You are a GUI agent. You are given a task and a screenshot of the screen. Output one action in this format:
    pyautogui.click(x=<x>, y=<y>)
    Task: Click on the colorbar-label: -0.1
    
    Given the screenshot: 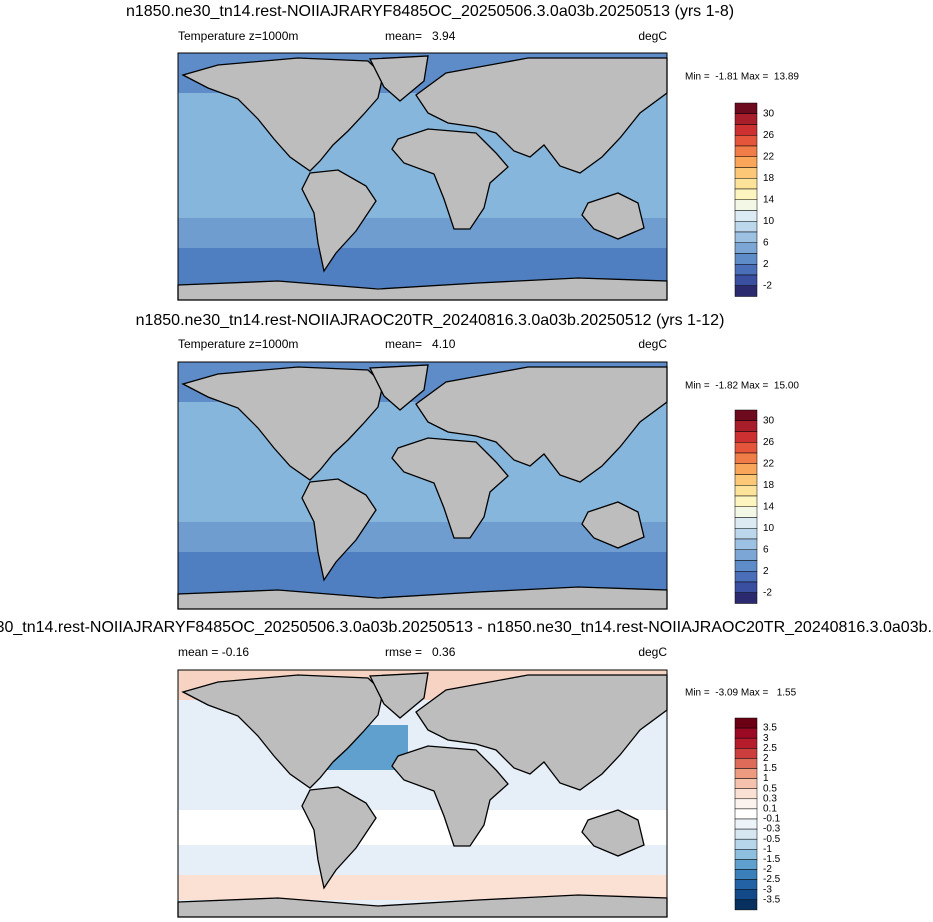 What is the action you would take?
    pyautogui.click(x=772, y=819)
    